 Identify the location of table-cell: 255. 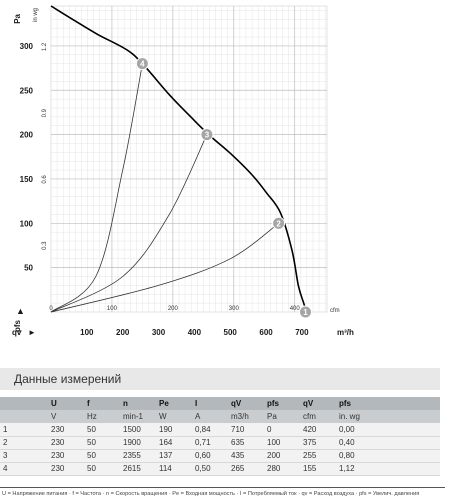
(318, 456).